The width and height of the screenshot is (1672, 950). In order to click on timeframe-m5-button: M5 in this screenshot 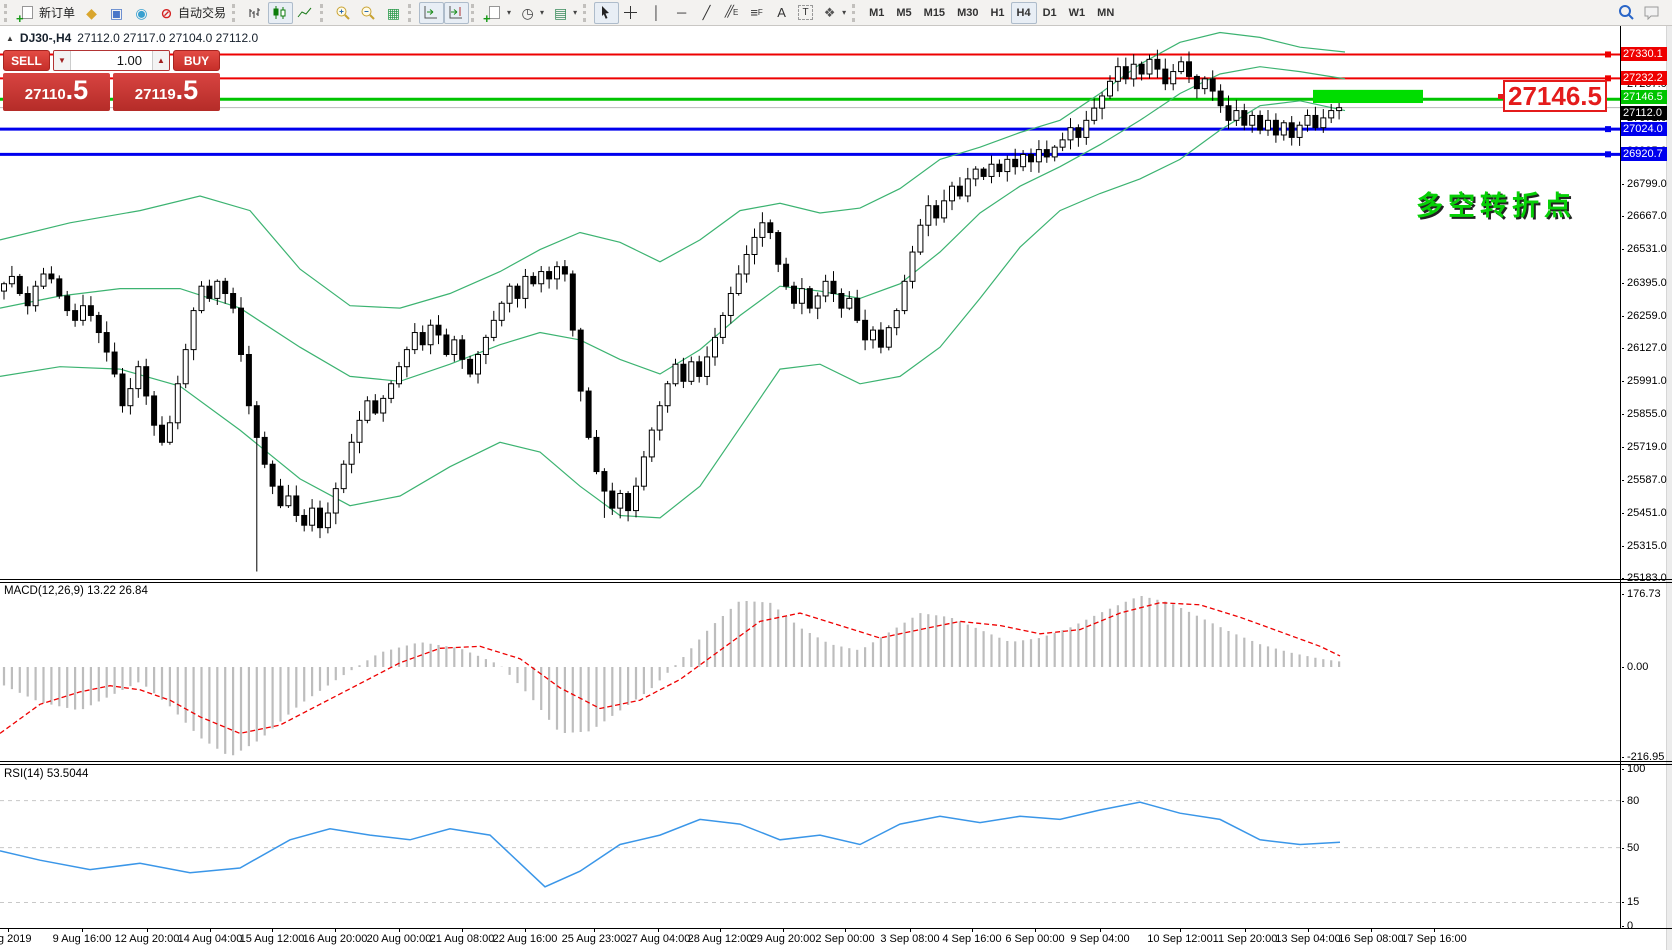, I will do `click(904, 12)`.